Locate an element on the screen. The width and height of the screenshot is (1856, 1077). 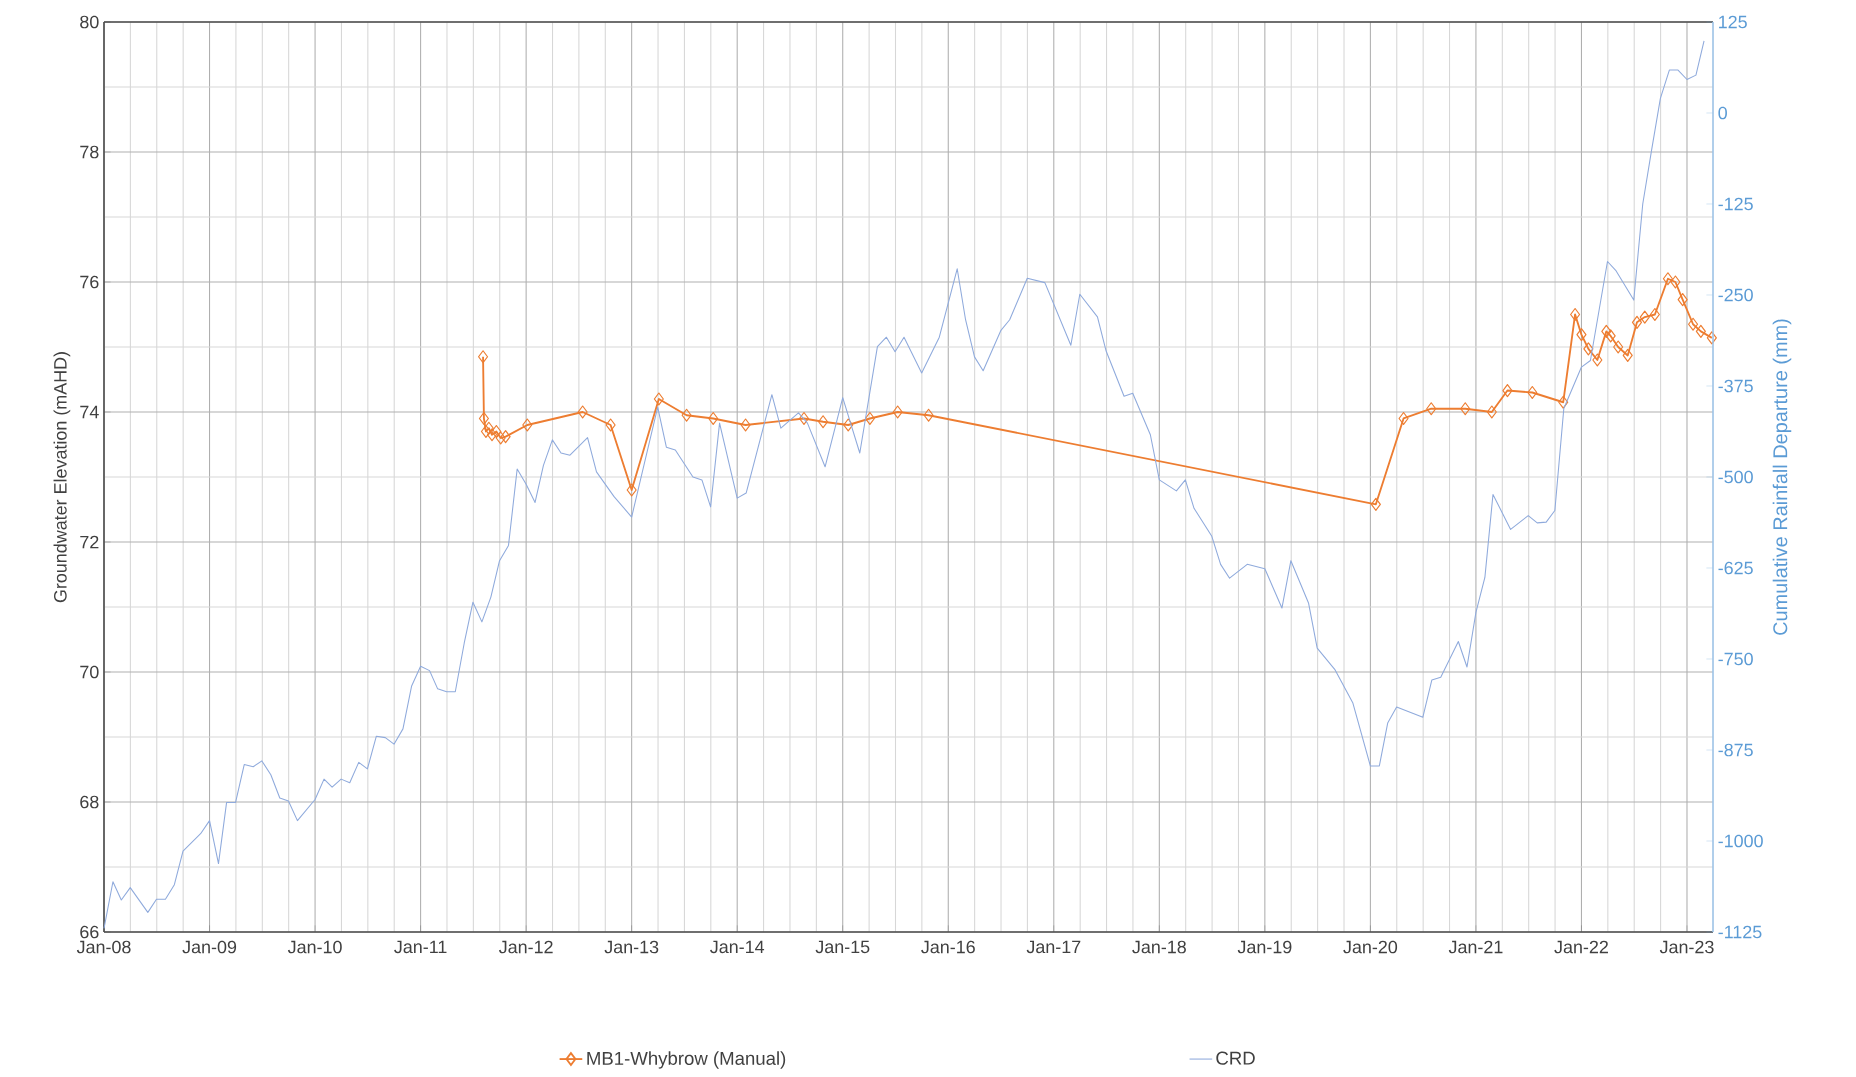
x-tick-label: Jan-16 is located at coordinates (948, 947).